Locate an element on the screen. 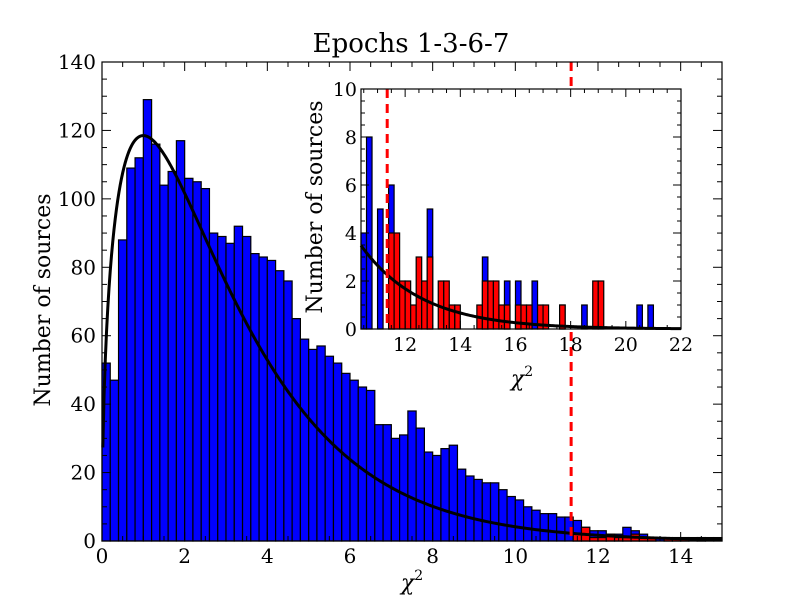  main-x-axis-title-sup: 2 is located at coordinates (418, 576).